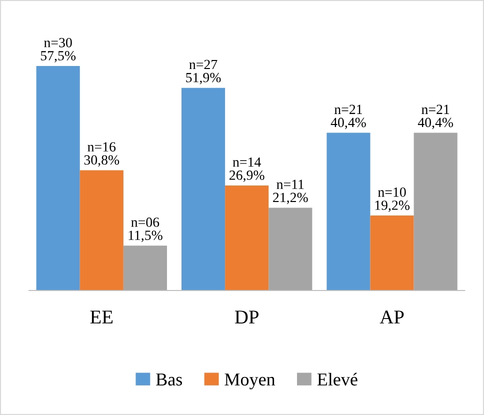 This screenshot has width=484, height=415. I want to click on data-label: n=06 11,5%, so click(145, 230).